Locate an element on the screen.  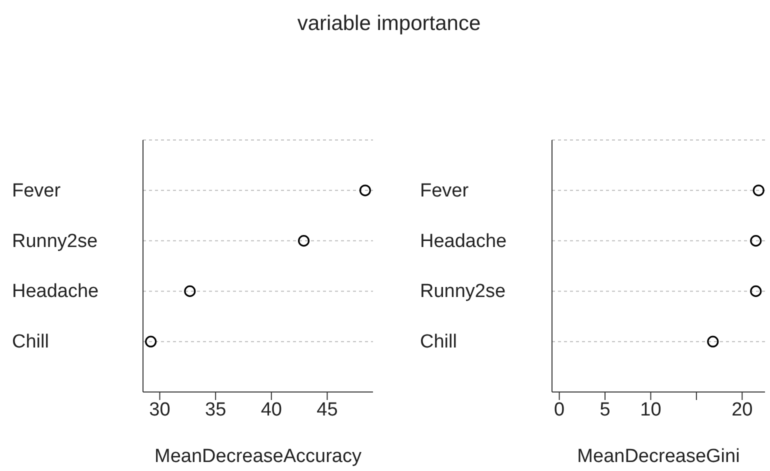
x-tick-label: 30 is located at coordinates (159, 409).